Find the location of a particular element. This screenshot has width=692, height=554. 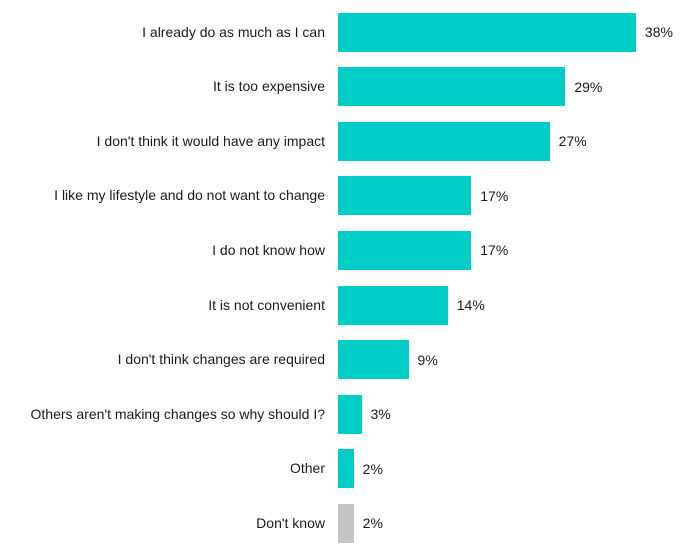

value-label: 27% is located at coordinates (572, 141).